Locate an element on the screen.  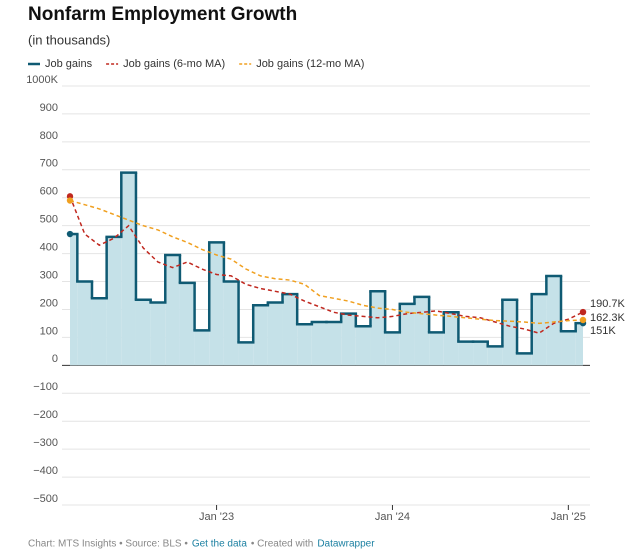
y-tick-label: 0 is located at coordinates (55, 359).